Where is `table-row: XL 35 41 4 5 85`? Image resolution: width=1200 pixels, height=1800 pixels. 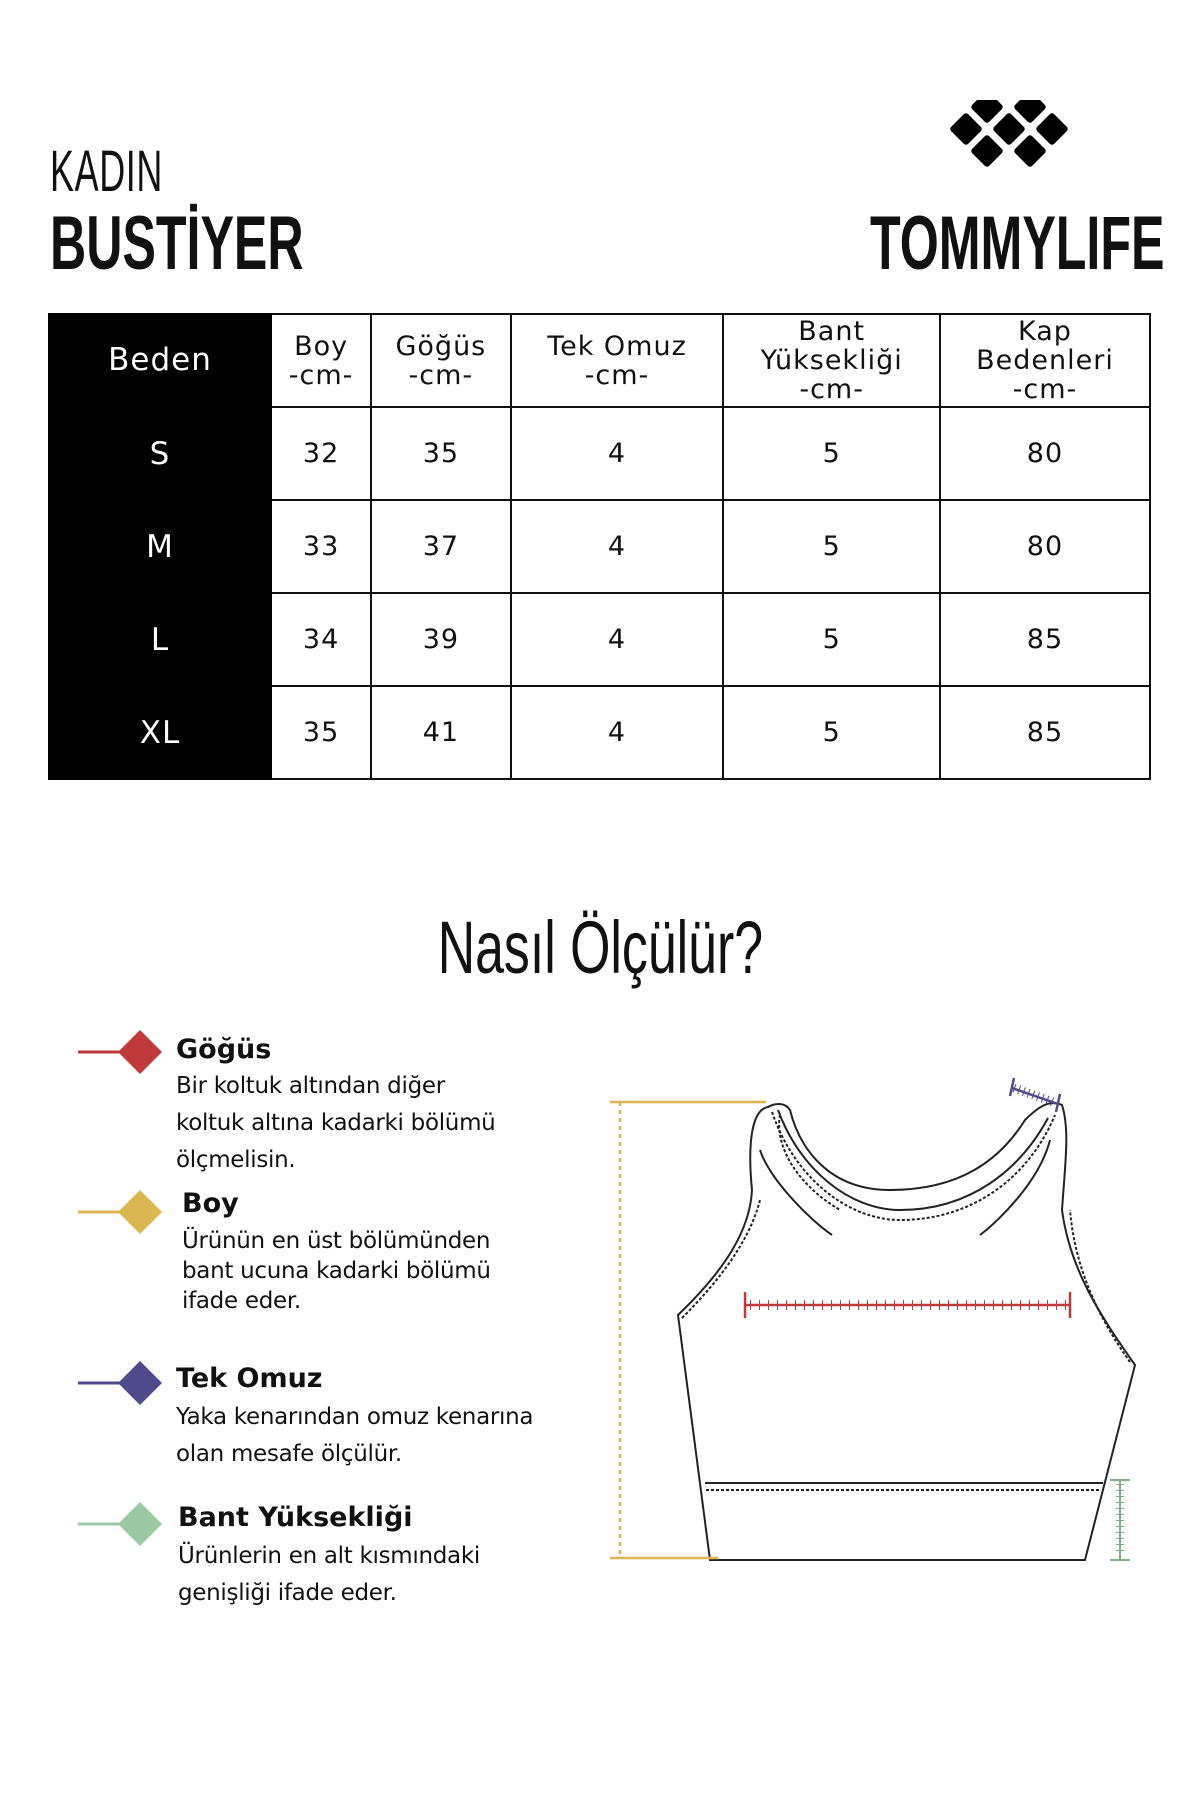
table-row: XL 35 41 4 5 85 is located at coordinates (600, 732).